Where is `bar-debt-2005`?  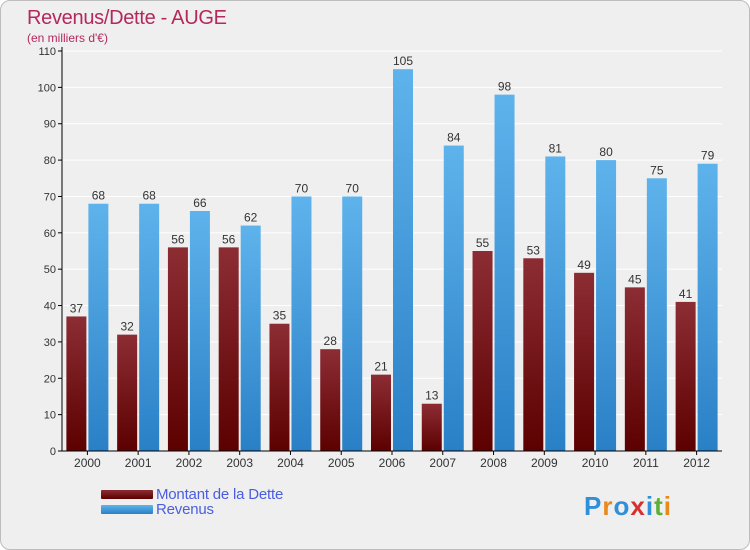
bar-debt-2005 is located at coordinates (330, 400).